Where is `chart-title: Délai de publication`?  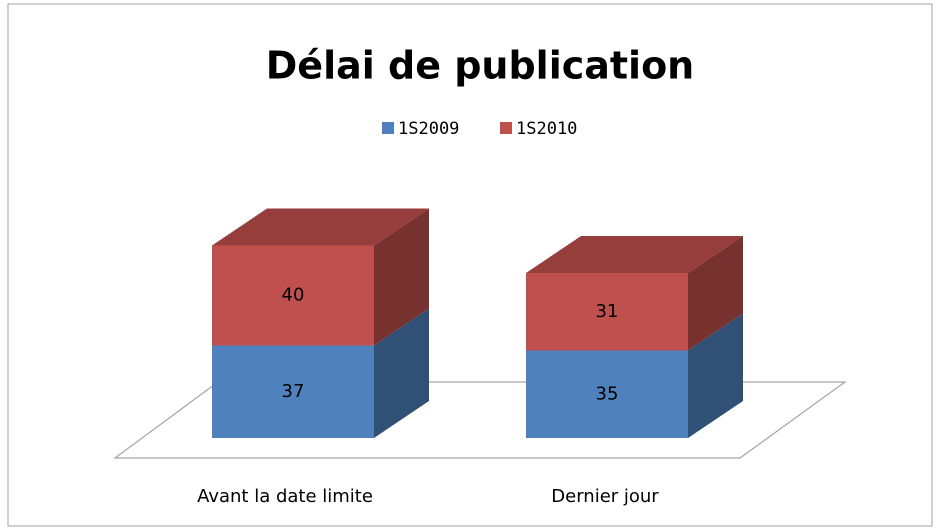
chart-title: Délai de publication is located at coordinates (480, 66).